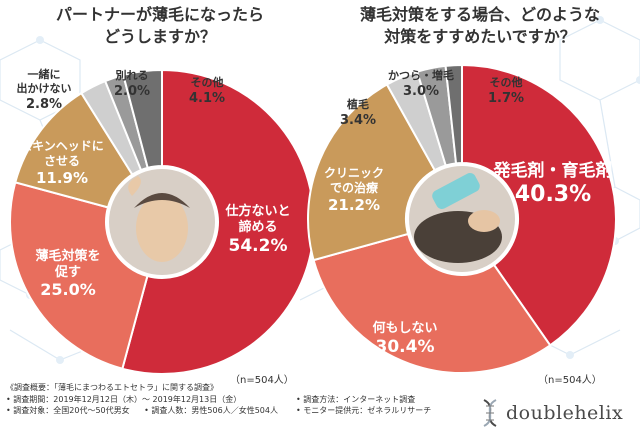 The height and width of the screenshot is (443, 640). I want to click on donut-right-label-2-line-0: クリニック, so click(354, 173).